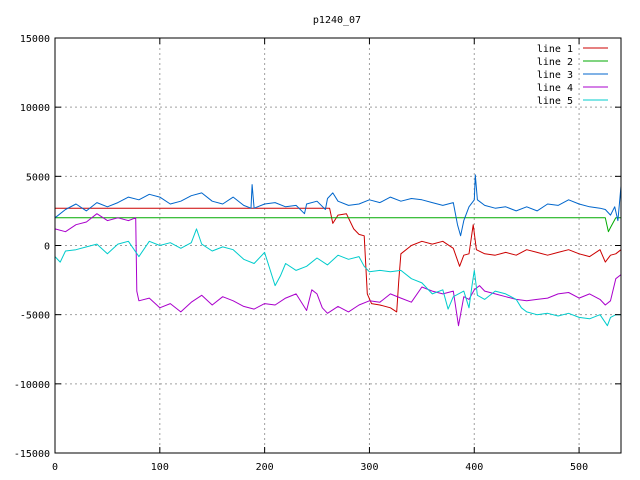 The image size is (640, 480). Describe the element at coordinates (474, 467) in the screenshot. I see `x-tick-label: 400` at that location.